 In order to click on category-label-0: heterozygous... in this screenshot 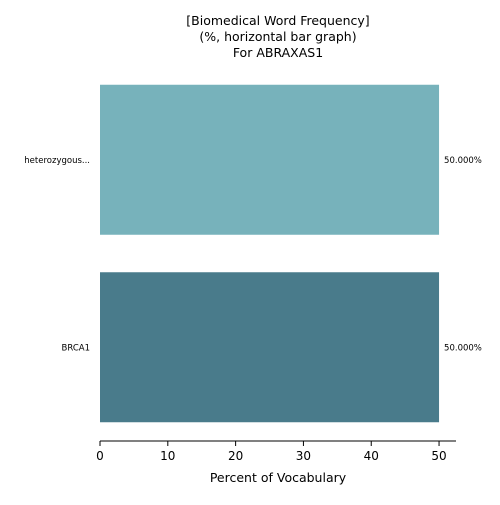, I will do `click(57, 161)`.